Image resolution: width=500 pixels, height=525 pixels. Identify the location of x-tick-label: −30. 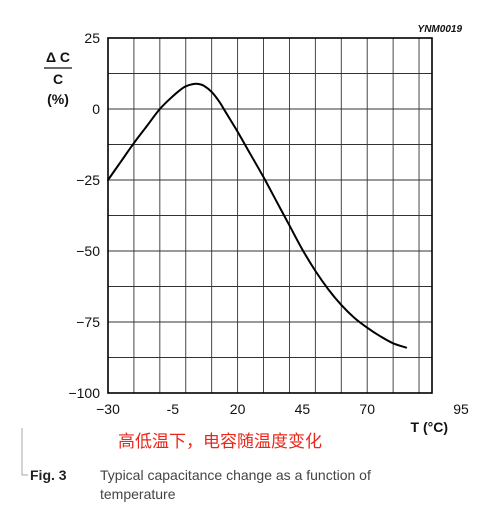
(108, 409).